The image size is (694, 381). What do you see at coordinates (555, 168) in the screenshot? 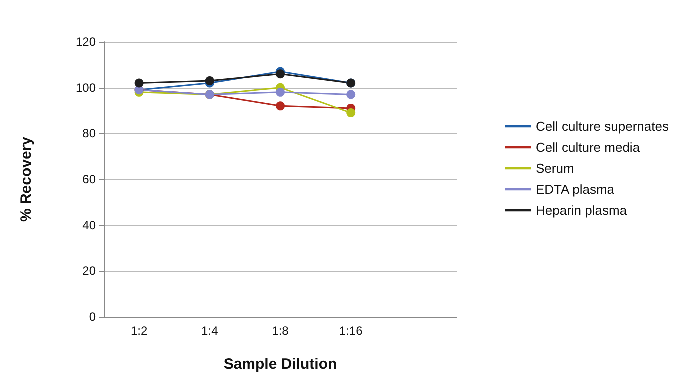
I see `legend-label: Serum` at bounding box center [555, 168].